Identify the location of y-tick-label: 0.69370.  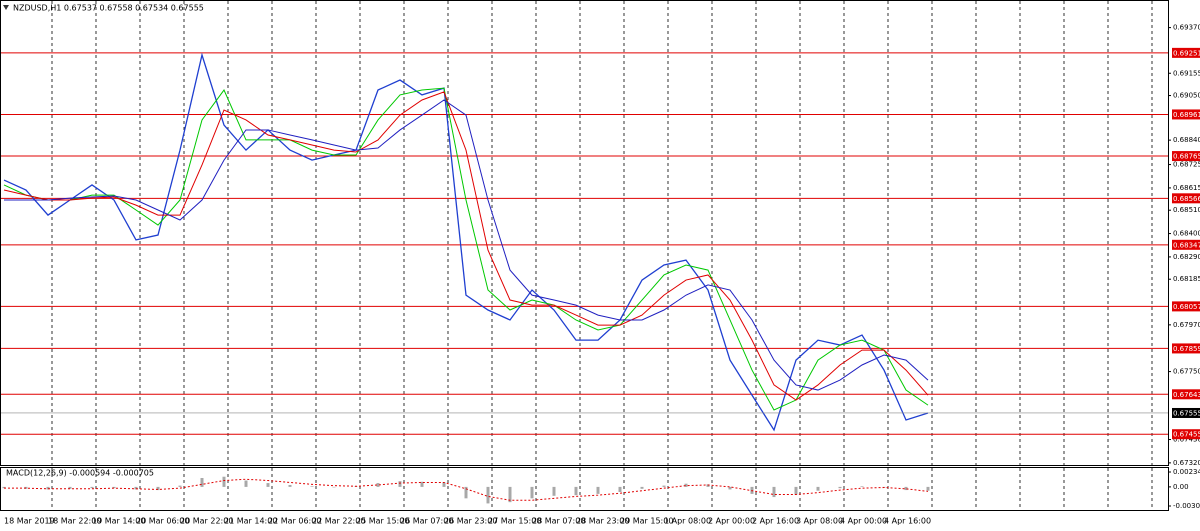
(1186, 28).